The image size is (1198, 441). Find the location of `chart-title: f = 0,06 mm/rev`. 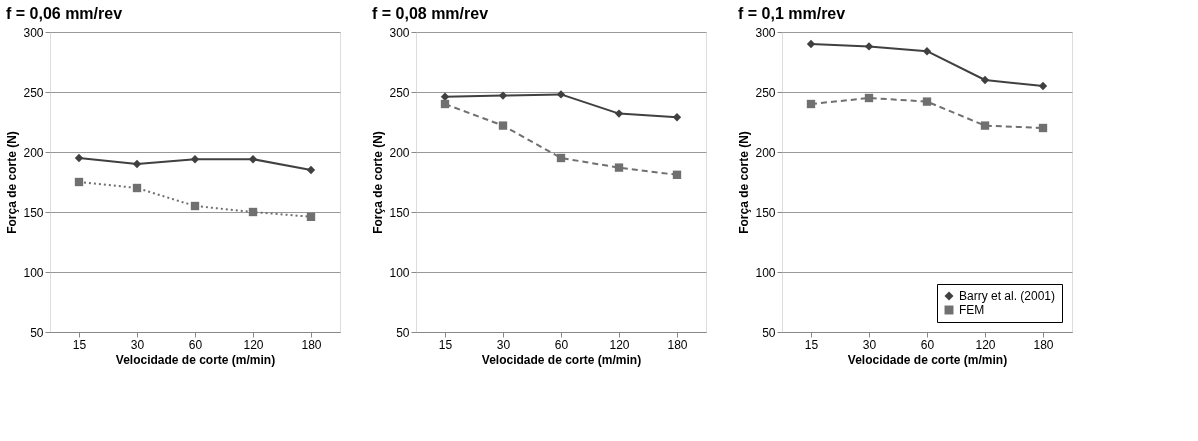

chart-title: f = 0,06 mm/rev is located at coordinates (64, 13).